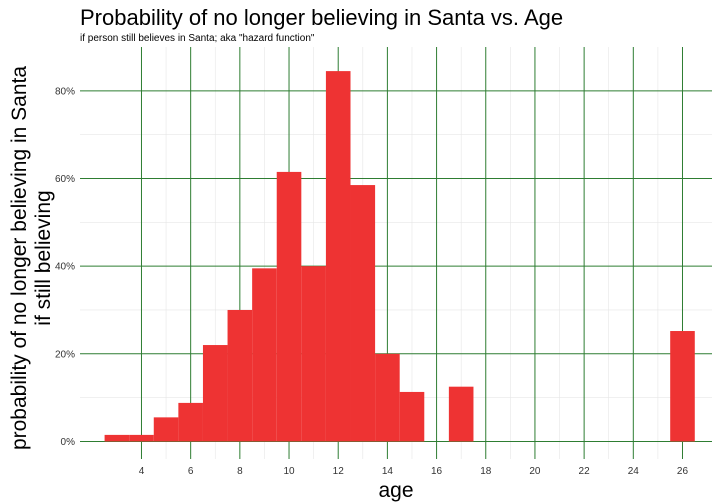 This screenshot has height=504, width=720. I want to click on x-tick-label: 26, so click(683, 471).